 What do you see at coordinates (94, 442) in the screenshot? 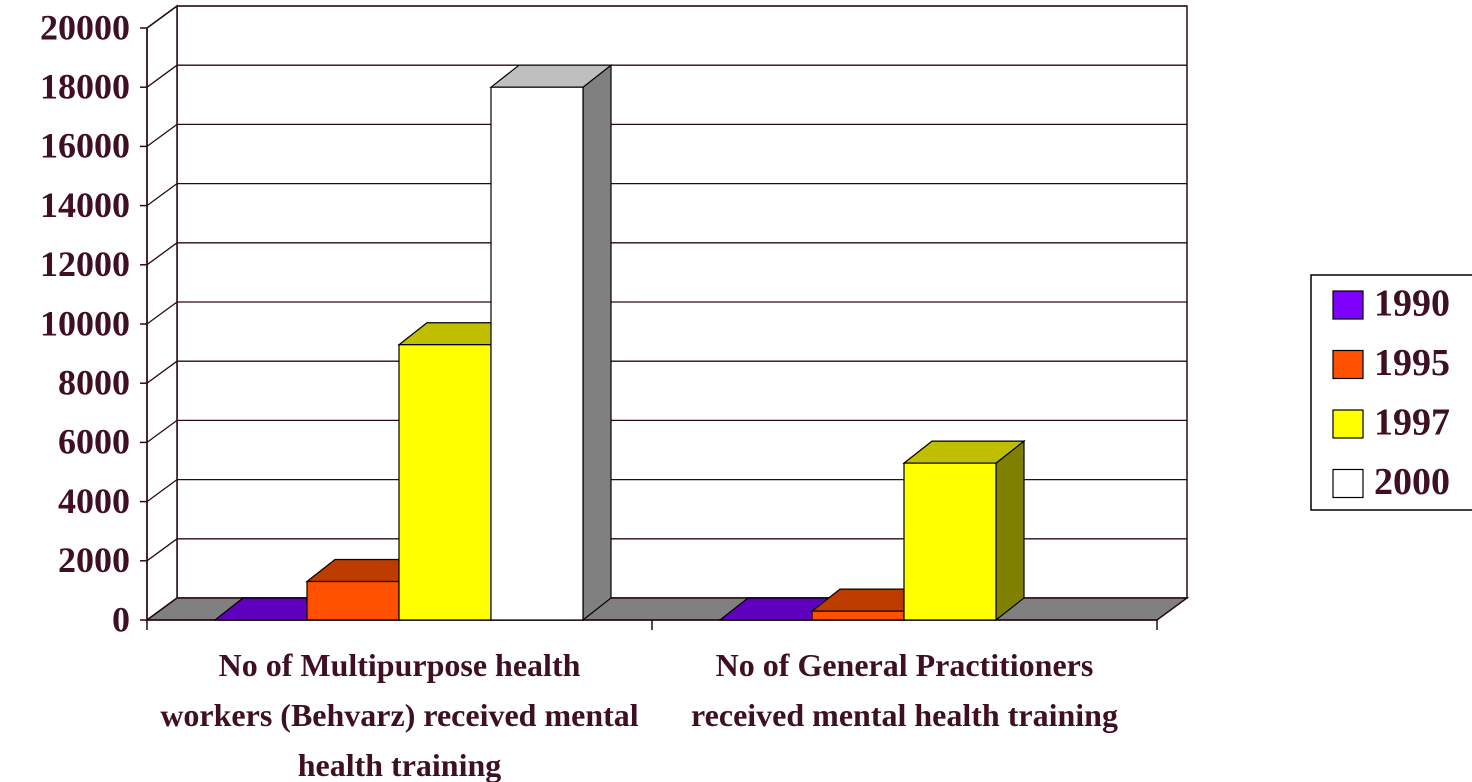
I see `y-tick-label: 6000` at bounding box center [94, 442].